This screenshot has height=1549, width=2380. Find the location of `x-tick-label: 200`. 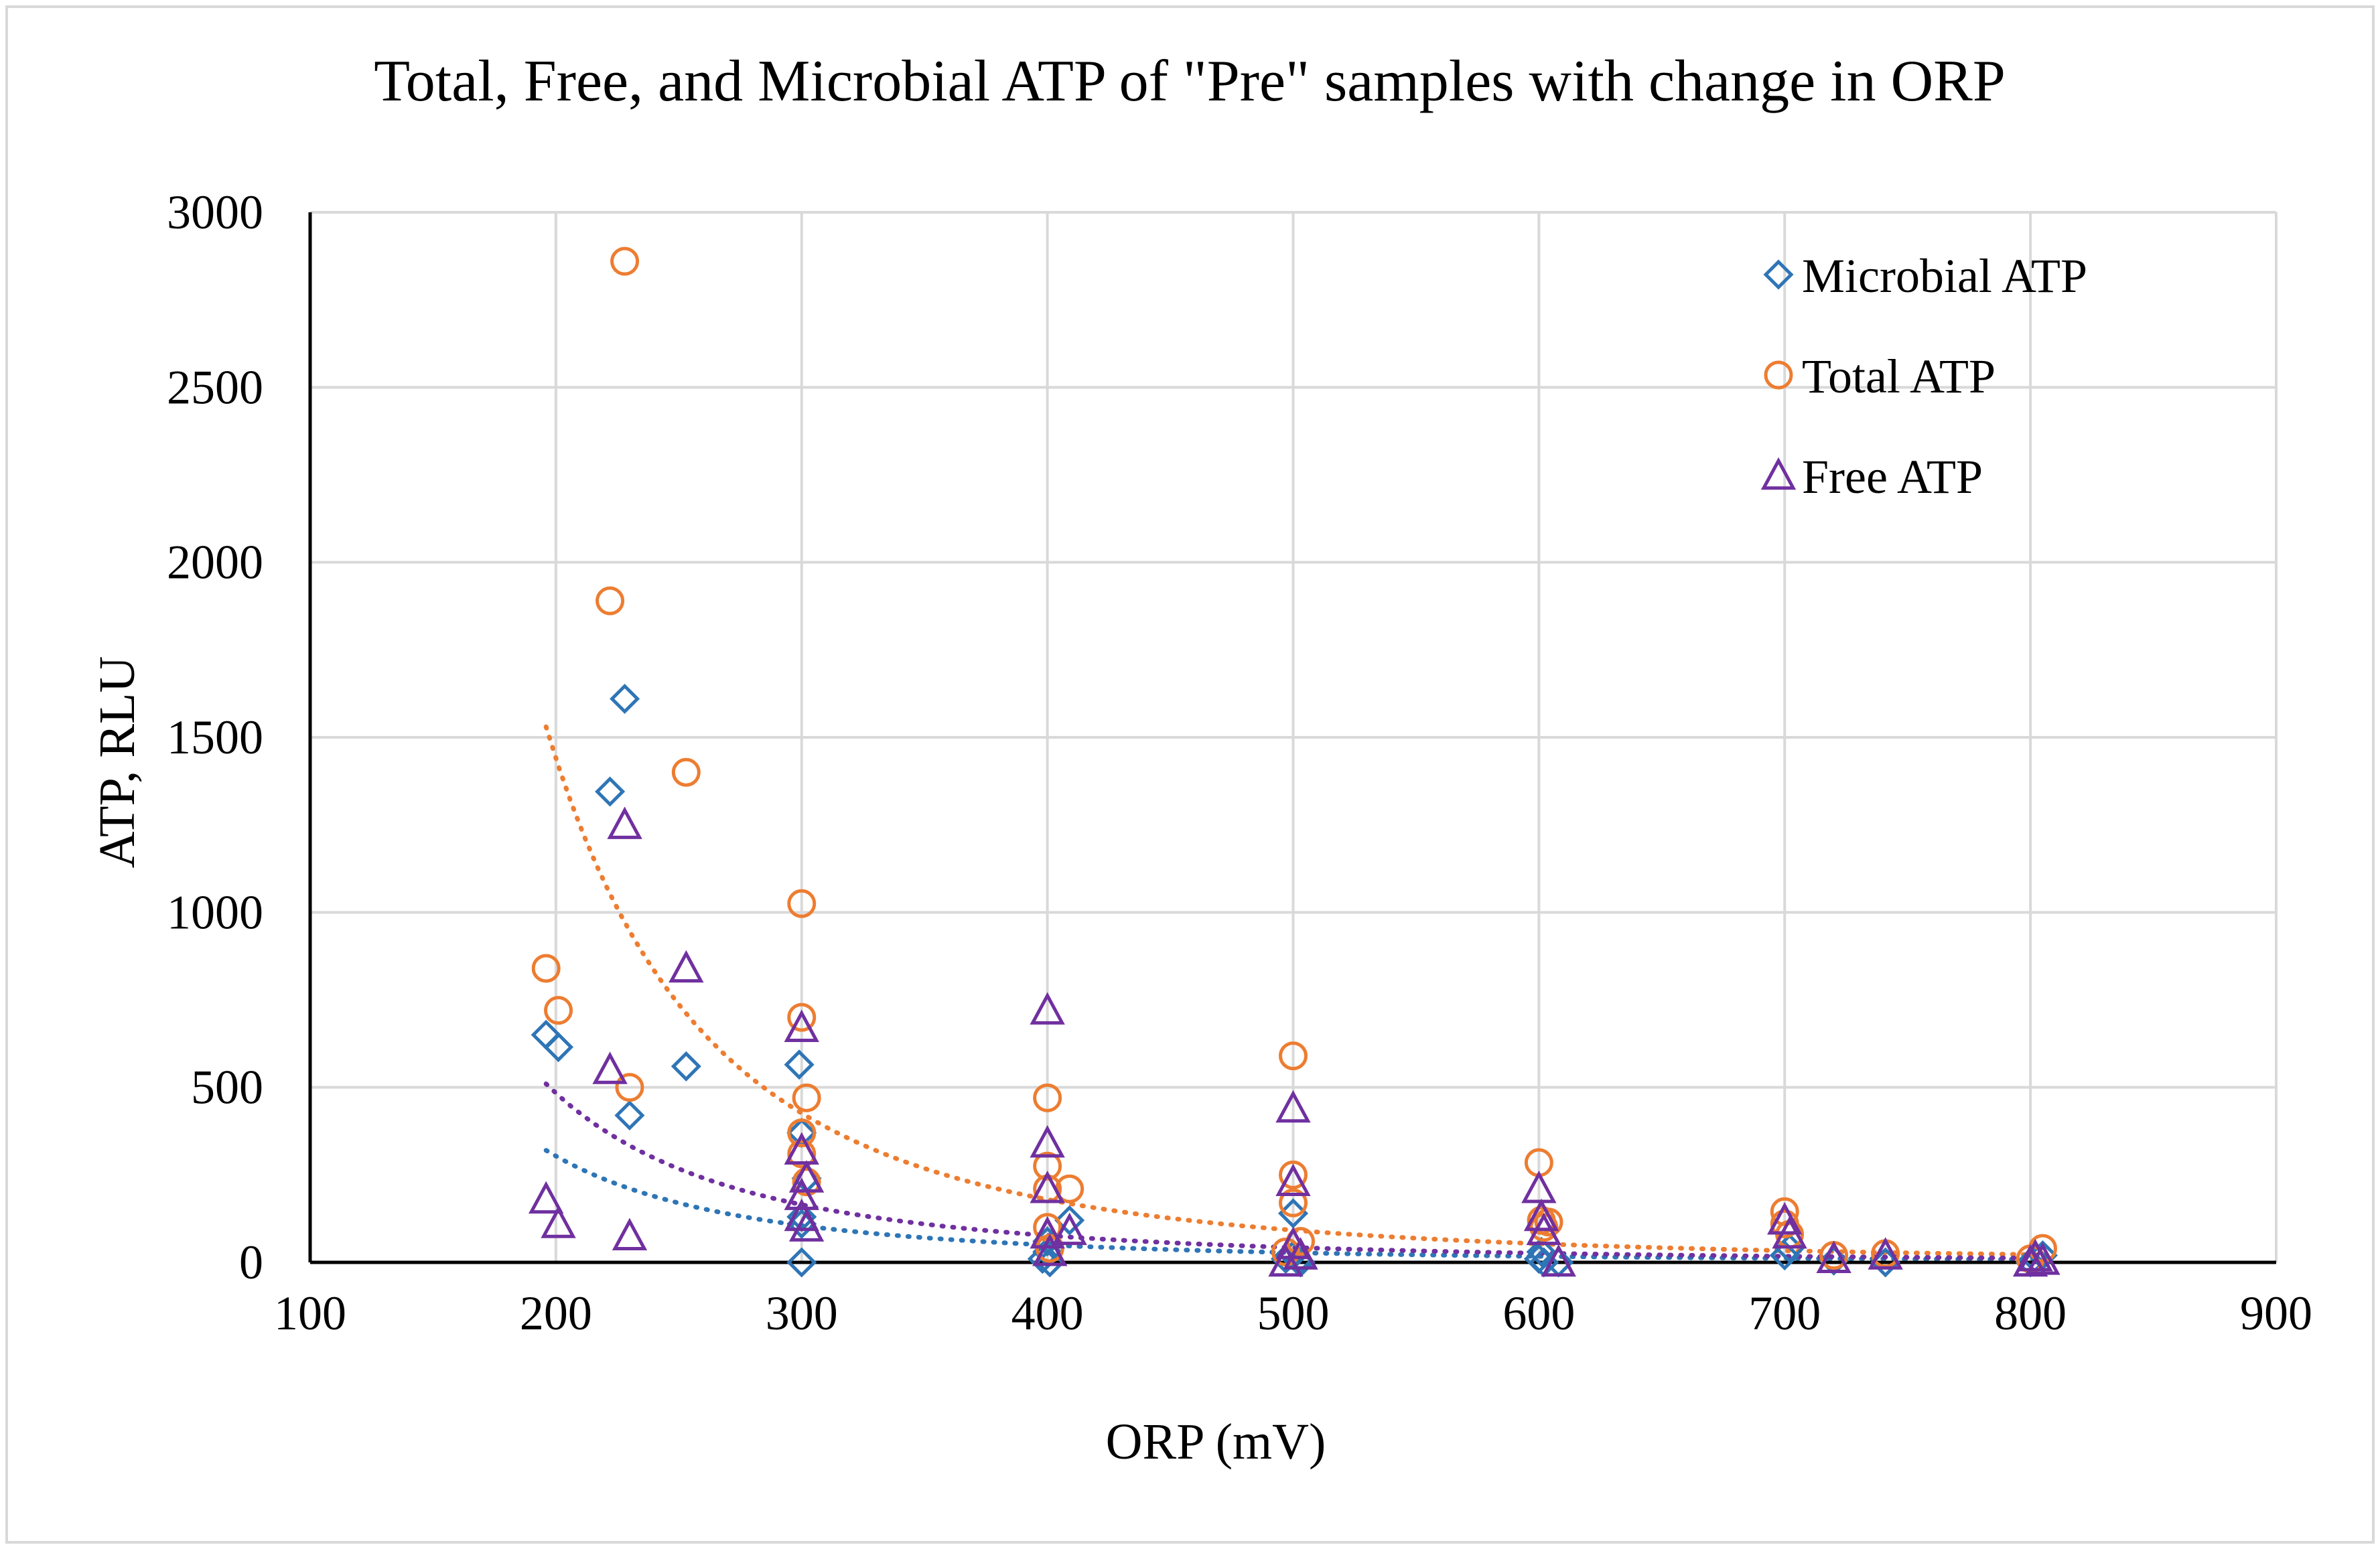

x-tick-label: 200 is located at coordinates (556, 1313).